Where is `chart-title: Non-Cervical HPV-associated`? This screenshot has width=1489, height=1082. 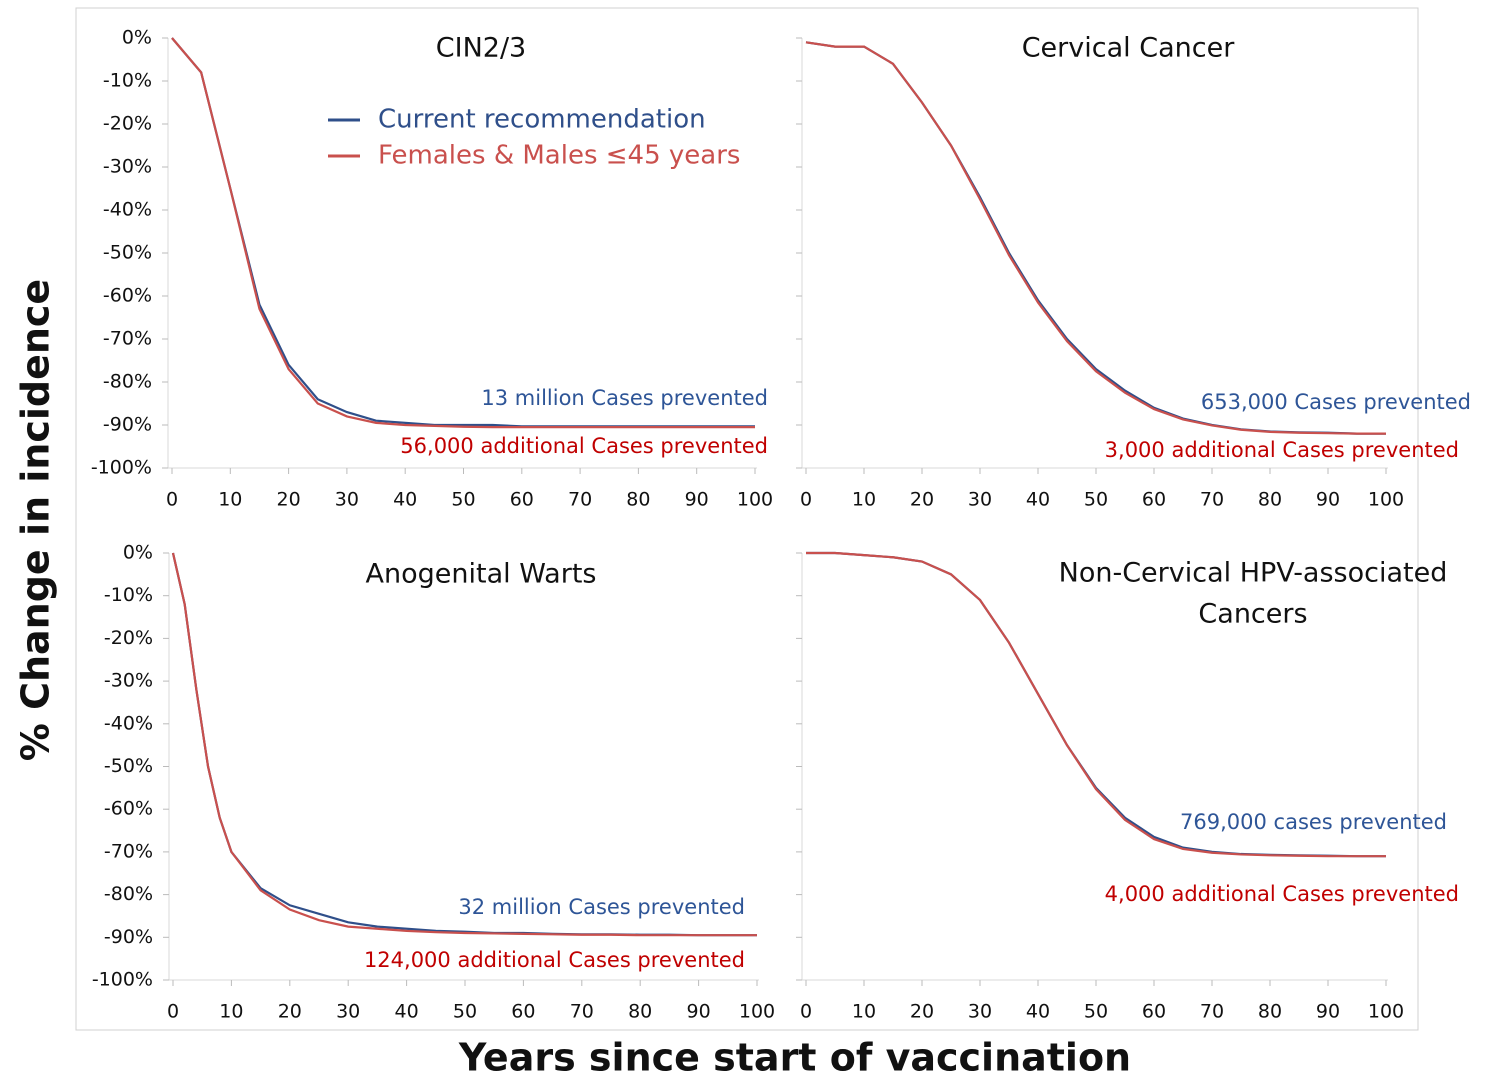 chart-title: Non-Cervical HPV-associated is located at coordinates (1253, 573).